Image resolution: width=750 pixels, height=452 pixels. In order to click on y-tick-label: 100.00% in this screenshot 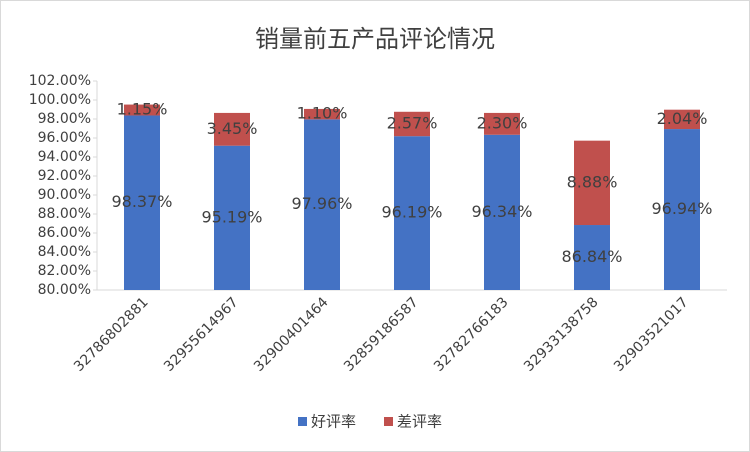, I will do `click(60, 100)`.